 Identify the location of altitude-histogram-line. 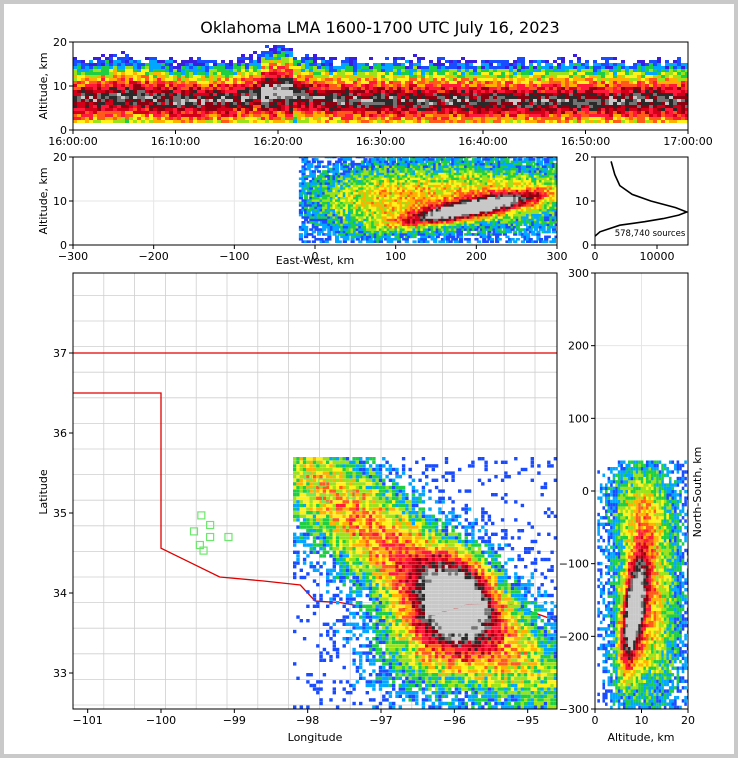
(641, 199).